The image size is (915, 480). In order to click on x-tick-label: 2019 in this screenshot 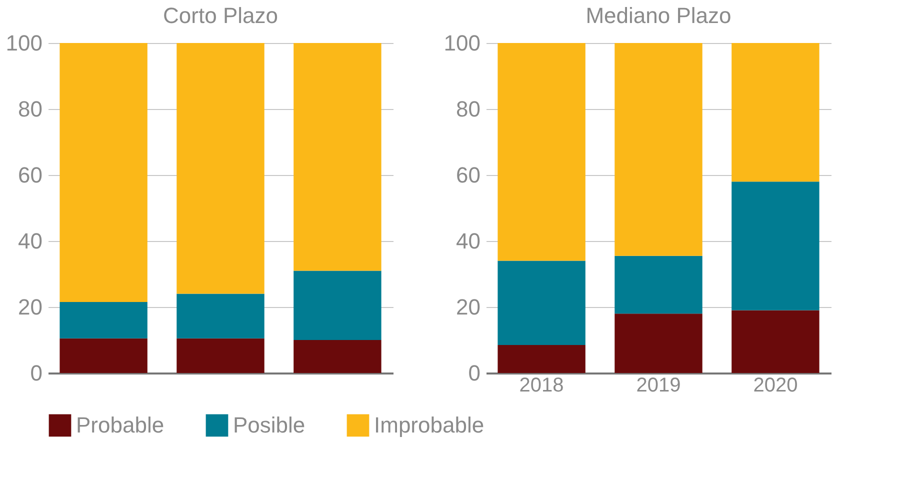, I will do `click(658, 385)`.